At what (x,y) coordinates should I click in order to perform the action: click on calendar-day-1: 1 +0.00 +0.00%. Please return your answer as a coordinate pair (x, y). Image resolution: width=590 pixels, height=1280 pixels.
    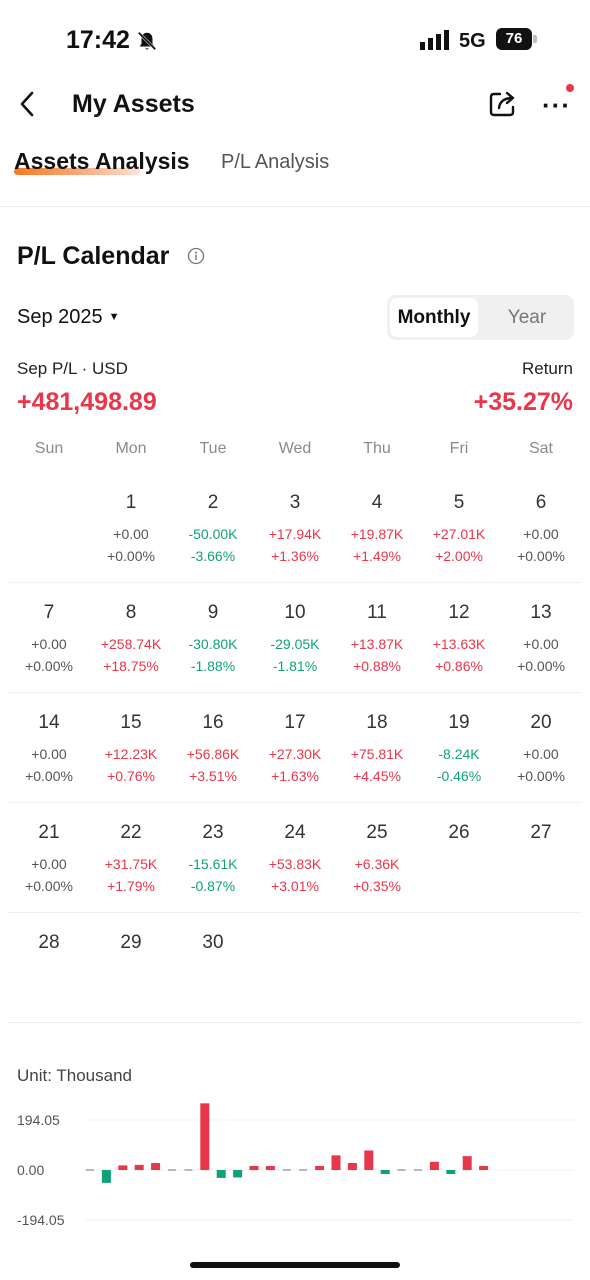
    Looking at the image, I should click on (131, 527).